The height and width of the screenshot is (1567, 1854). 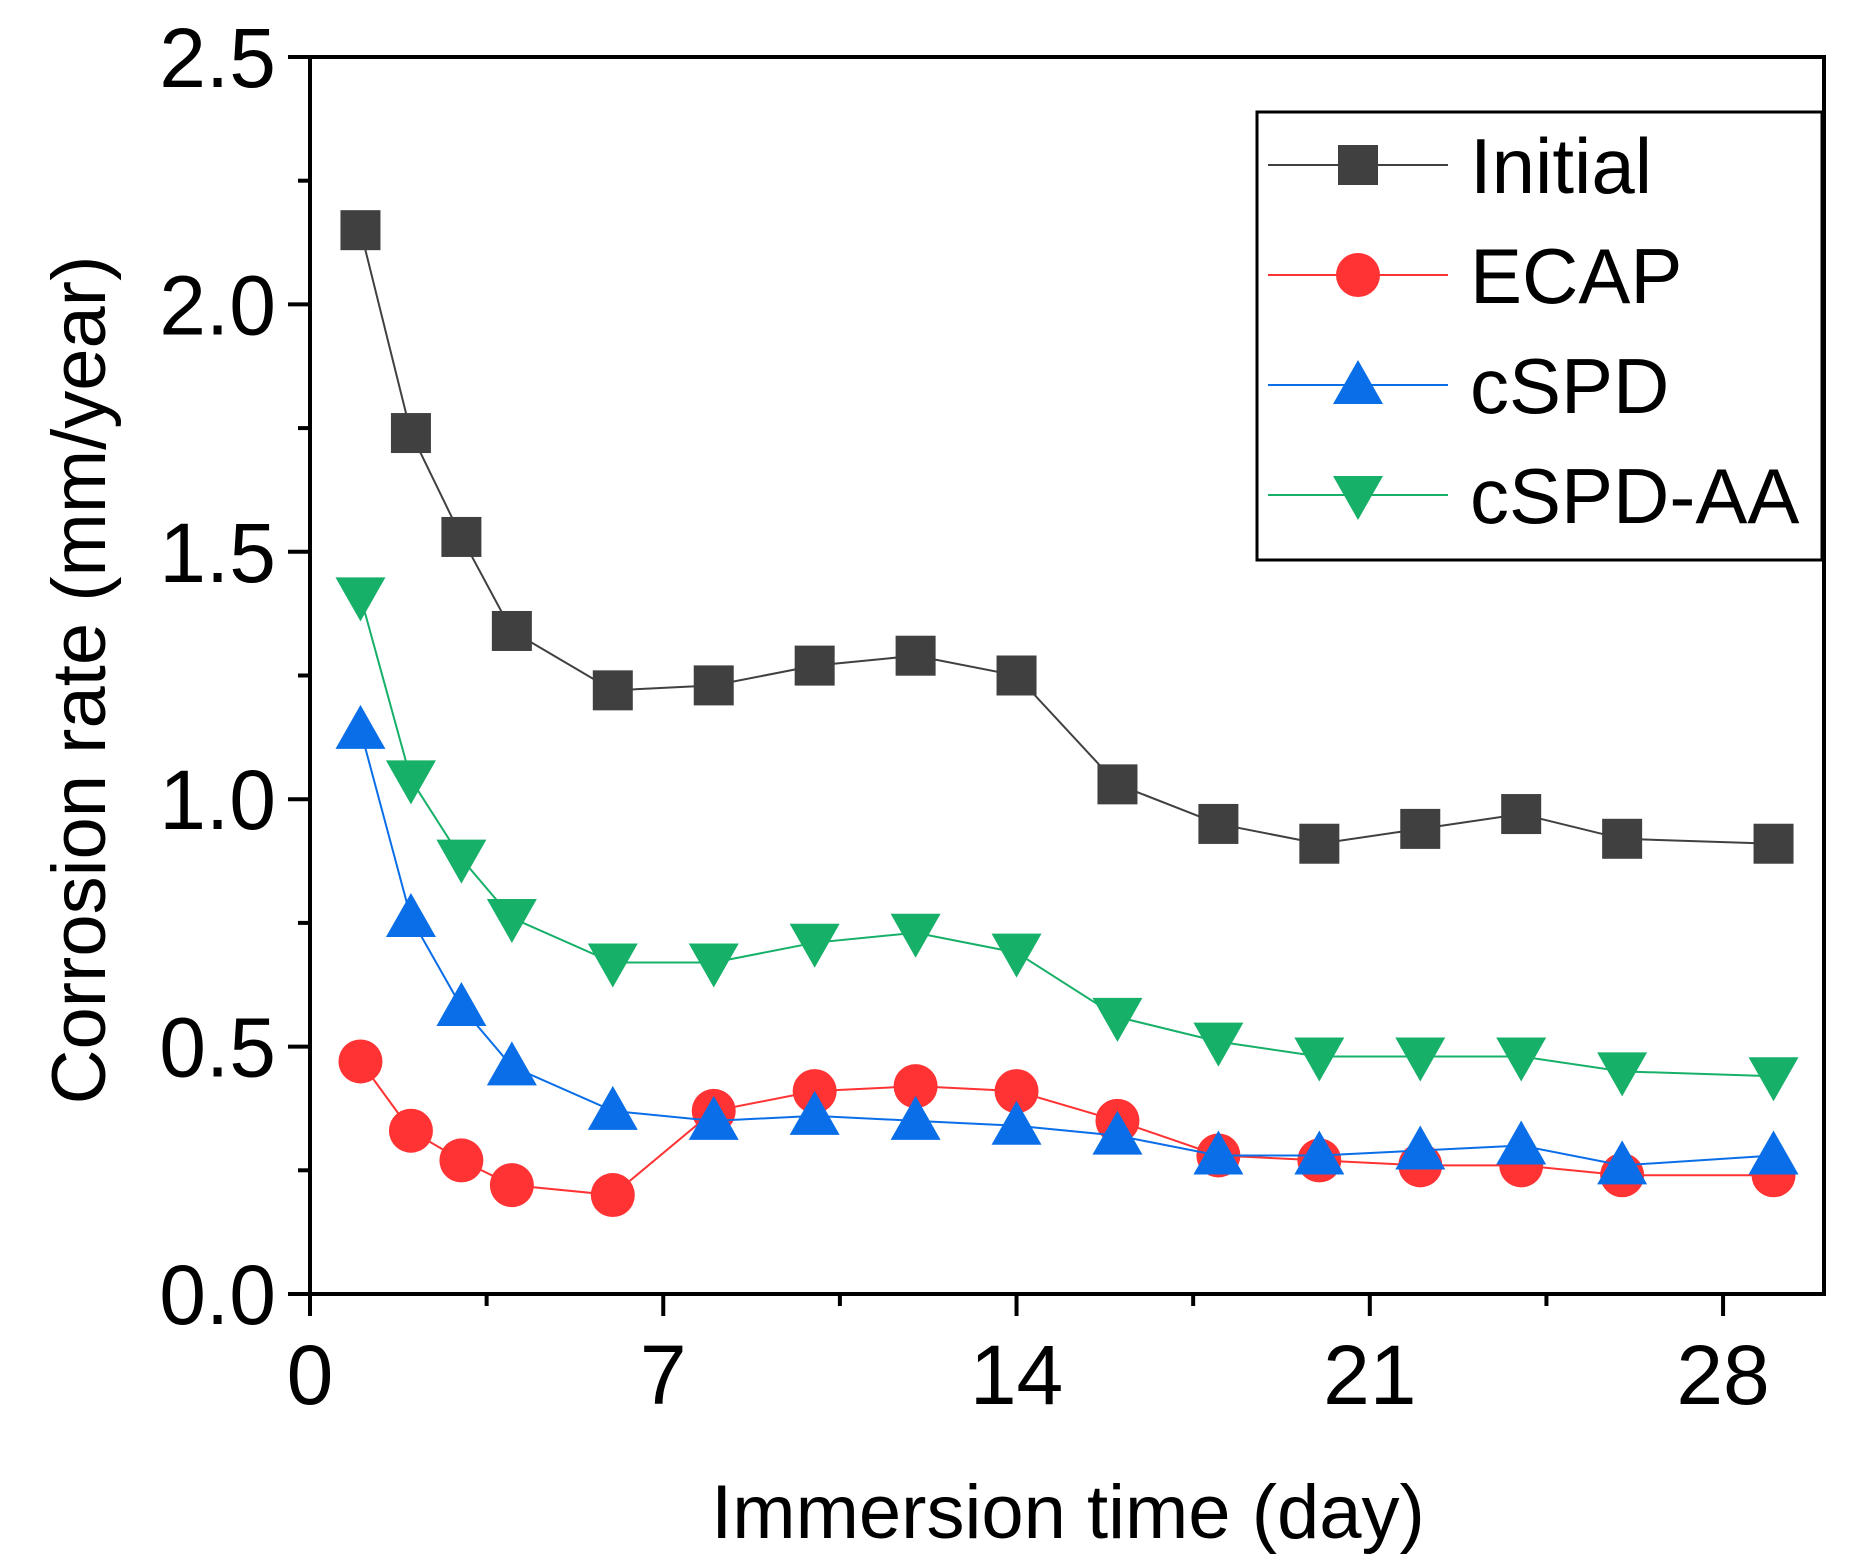 I want to click on y-axis-title: Corrosion rate (mm/year), so click(x=79, y=680).